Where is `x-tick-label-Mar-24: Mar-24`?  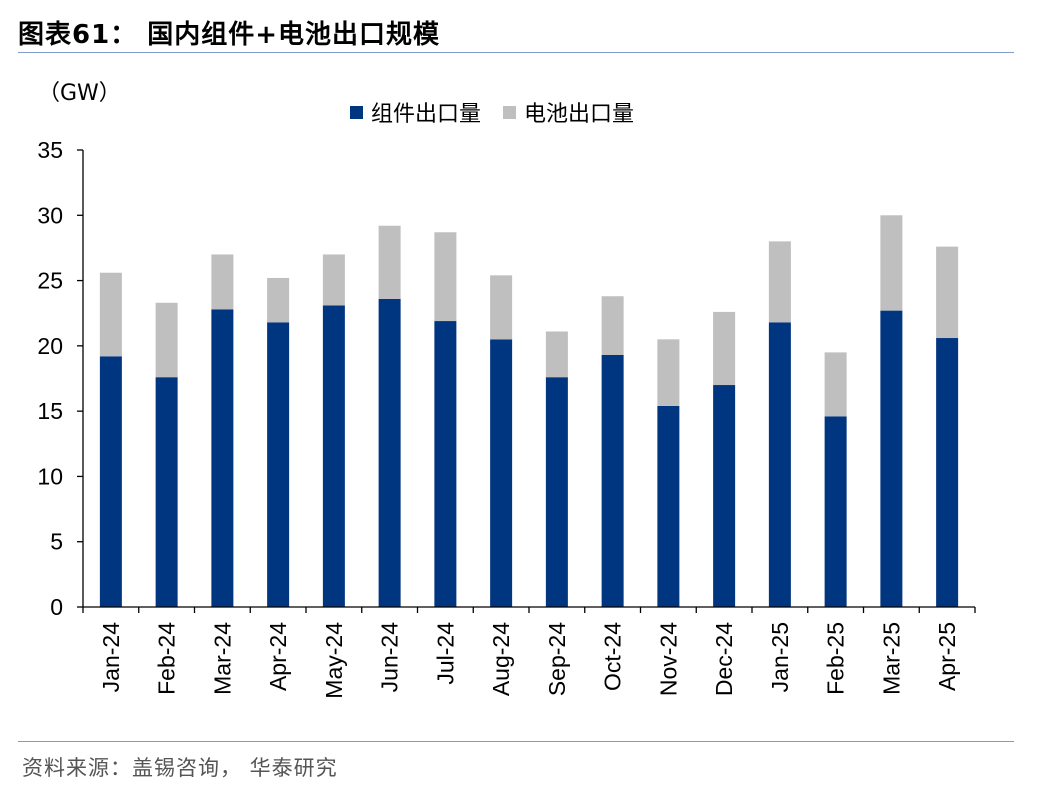 x-tick-label-Mar-24: Mar-24 is located at coordinates (222, 658).